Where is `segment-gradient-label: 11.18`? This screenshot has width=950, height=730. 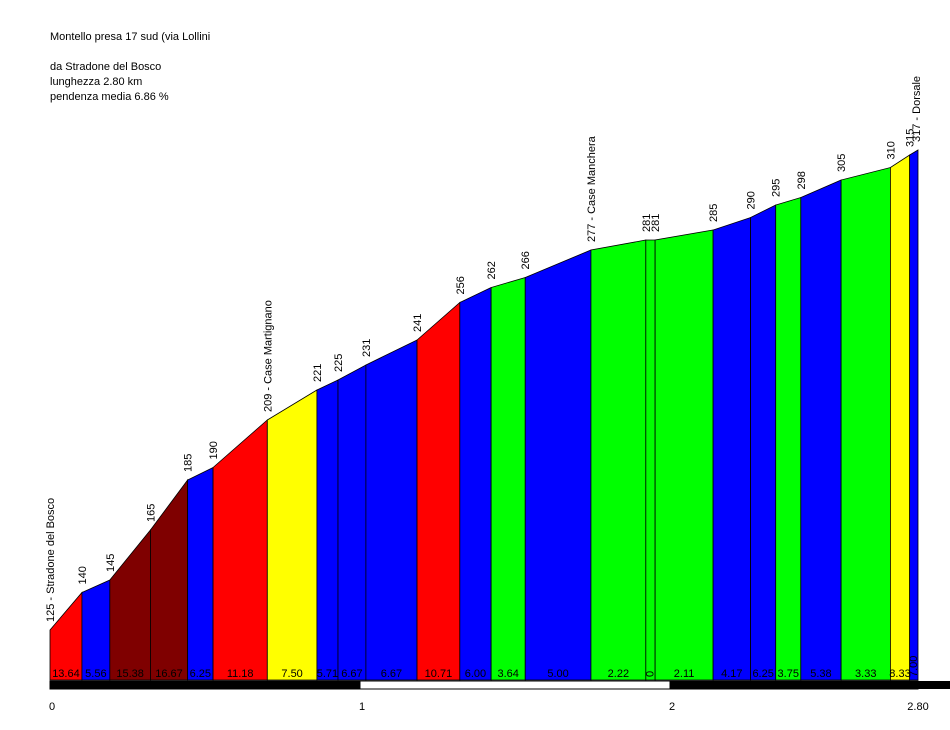
segment-gradient-label: 11.18 is located at coordinates (240, 674).